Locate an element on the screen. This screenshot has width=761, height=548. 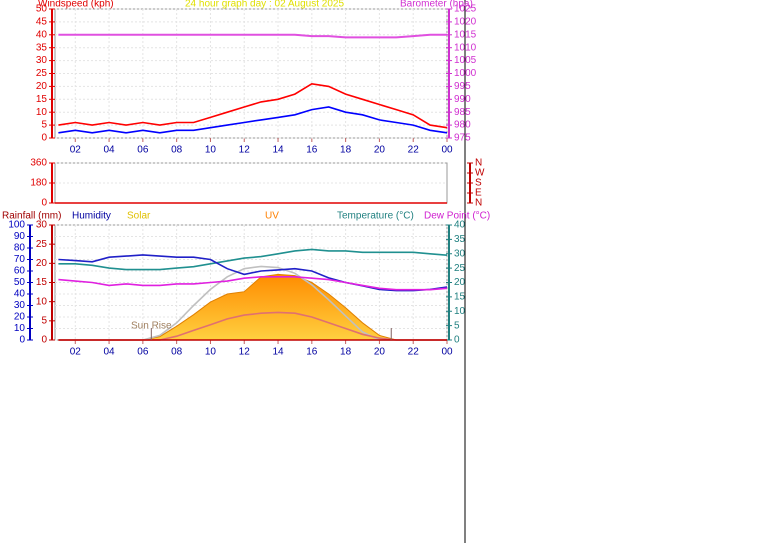
y-tick-label: E is located at coordinates (478, 193).